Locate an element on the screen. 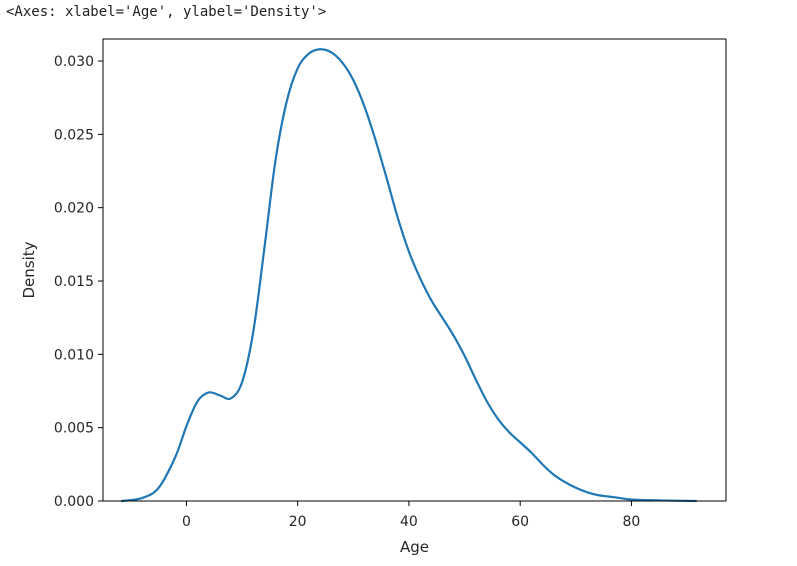 Image resolution: width=797 pixels, height=566 pixels. y-axis-ticks: 0.000 0.005 0.010 0.015 0.020 0.025 0.030 is located at coordinates (78, 282).